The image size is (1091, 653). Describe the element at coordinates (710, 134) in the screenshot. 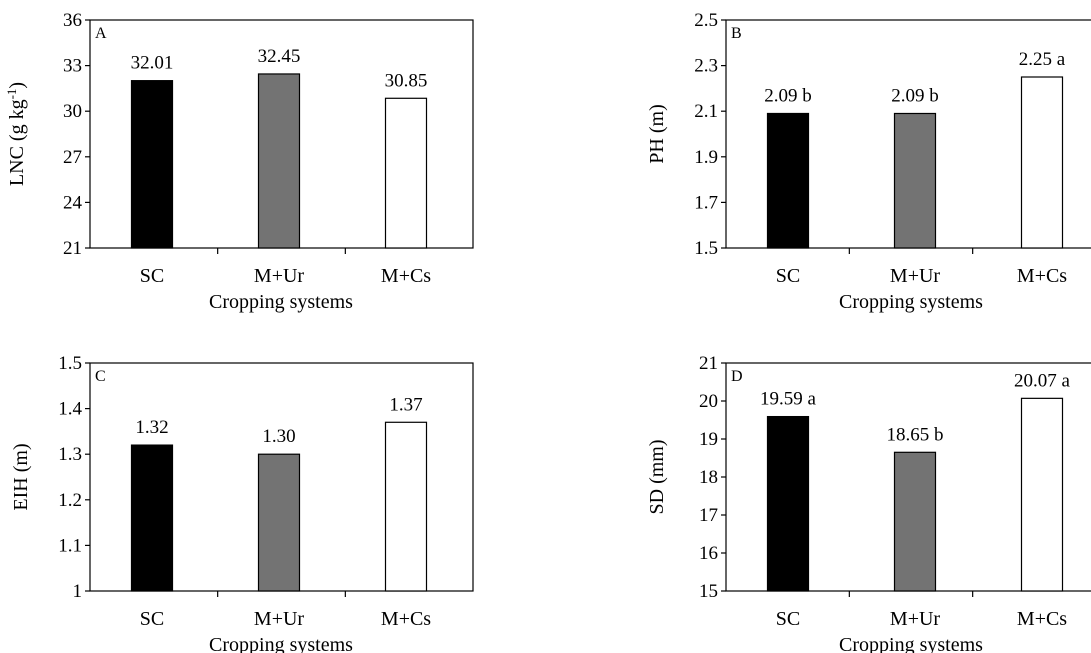

I see `y-ticks: 1.5 1.7 1.9 2.1 2.3 2.5` at that location.